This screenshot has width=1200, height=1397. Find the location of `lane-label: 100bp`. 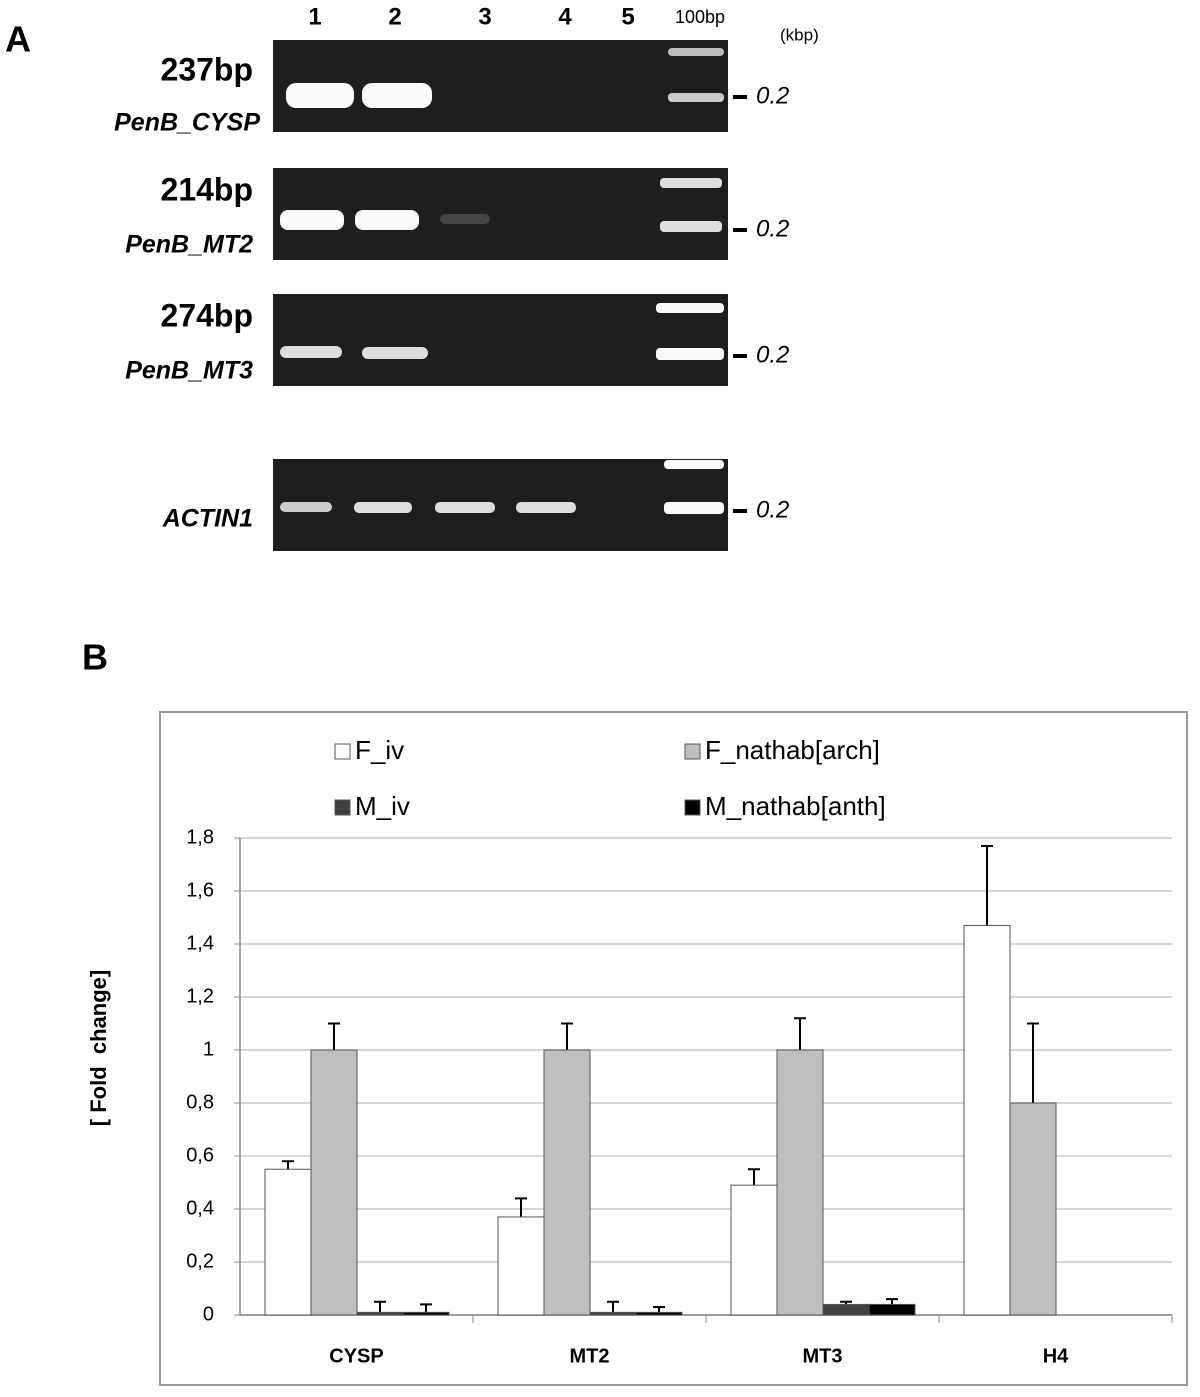

lane-label: 100bp is located at coordinates (700, 17).